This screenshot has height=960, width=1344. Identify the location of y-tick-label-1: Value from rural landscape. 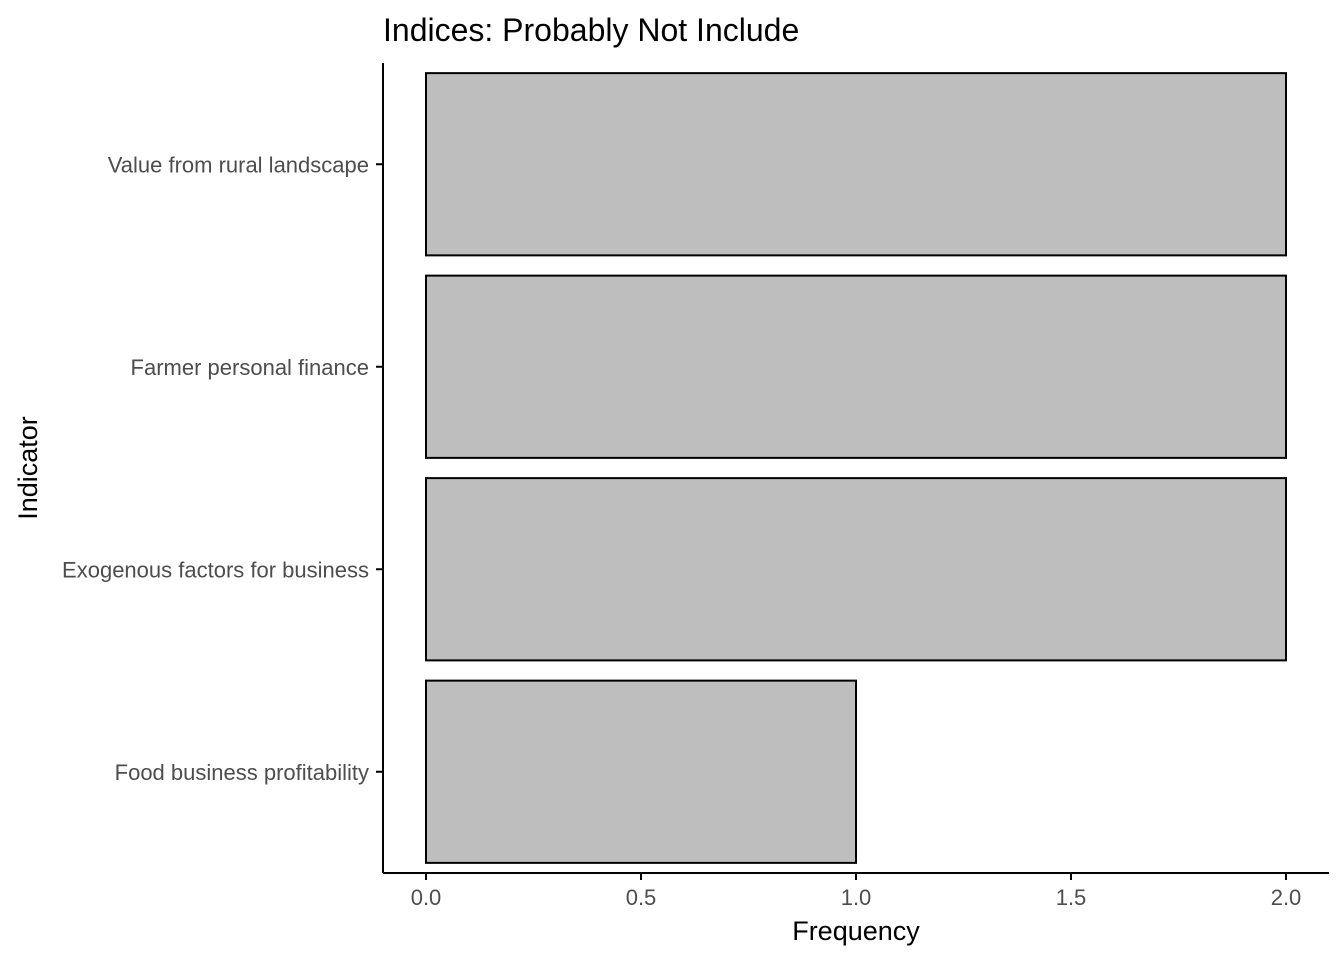
(238, 164).